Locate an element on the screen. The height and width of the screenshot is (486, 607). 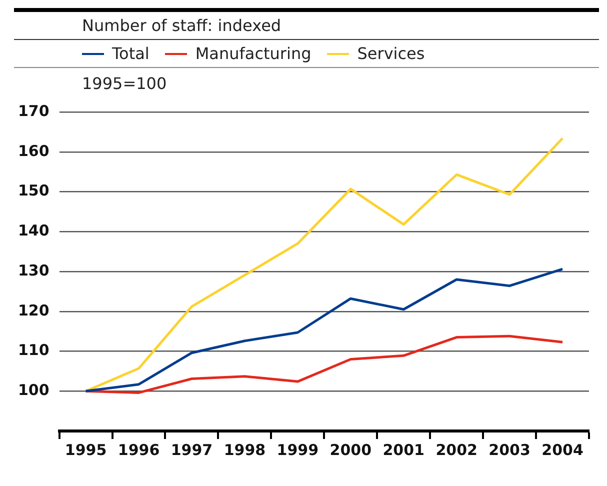
x-tick-label: 1999 is located at coordinates (297, 449).